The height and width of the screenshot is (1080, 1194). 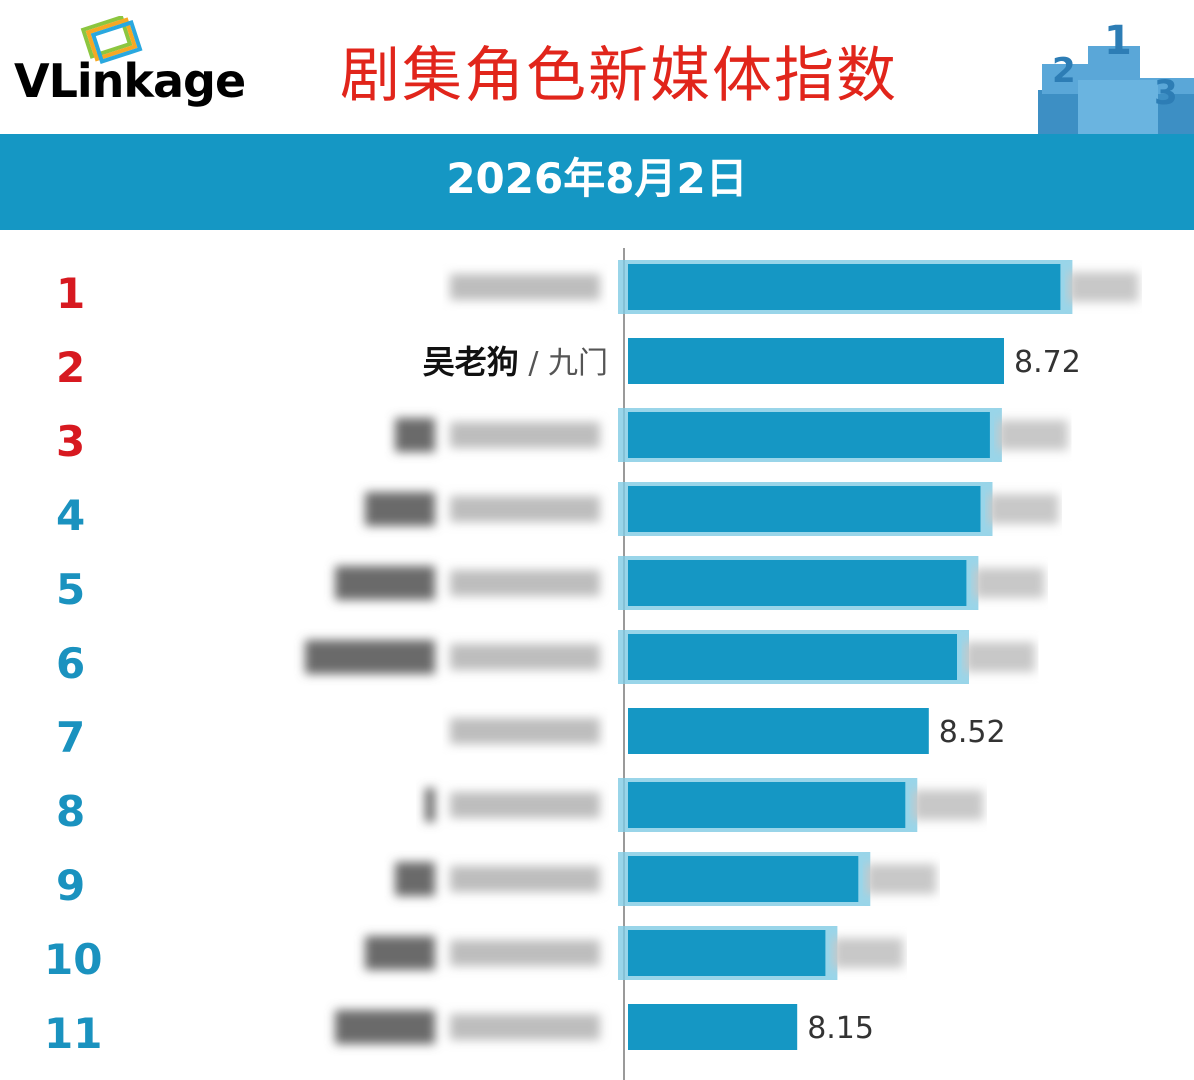 I want to click on rank-number: 3, so click(x=70, y=441).